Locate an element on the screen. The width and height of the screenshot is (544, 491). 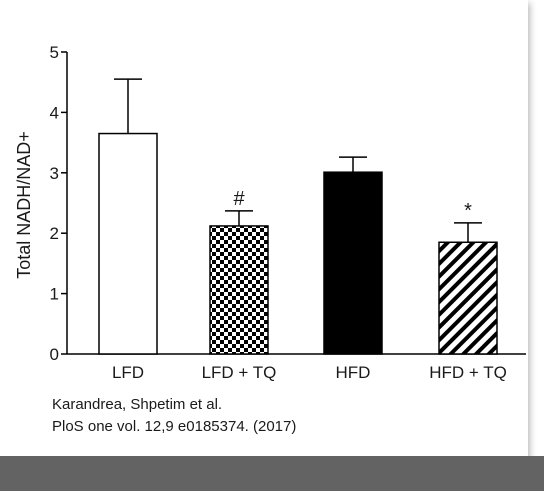
y-tick-label: 0 is located at coordinates (54, 354).